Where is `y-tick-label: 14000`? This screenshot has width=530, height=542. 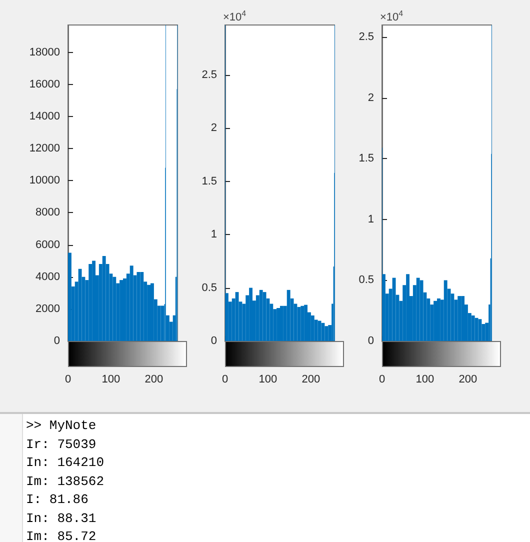 y-tick-label: 14000 is located at coordinates (44, 116).